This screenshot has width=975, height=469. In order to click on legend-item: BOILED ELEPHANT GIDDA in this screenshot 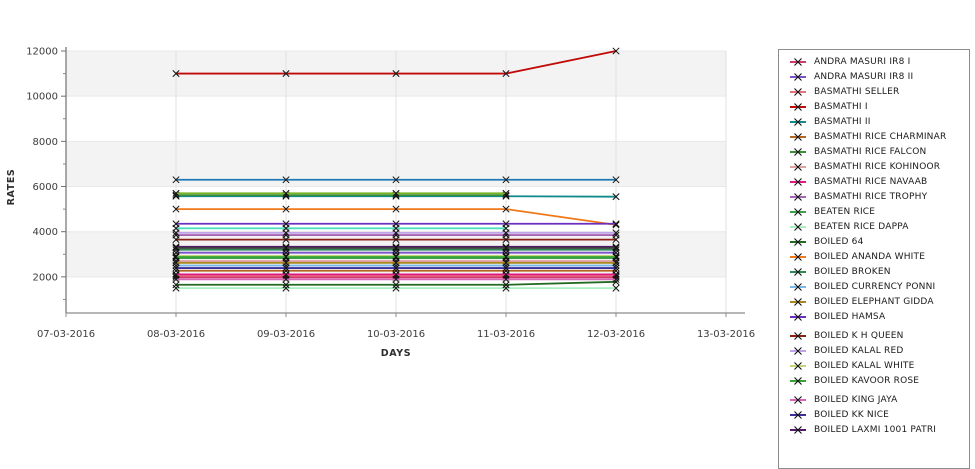, I will do `click(879, 301)`.